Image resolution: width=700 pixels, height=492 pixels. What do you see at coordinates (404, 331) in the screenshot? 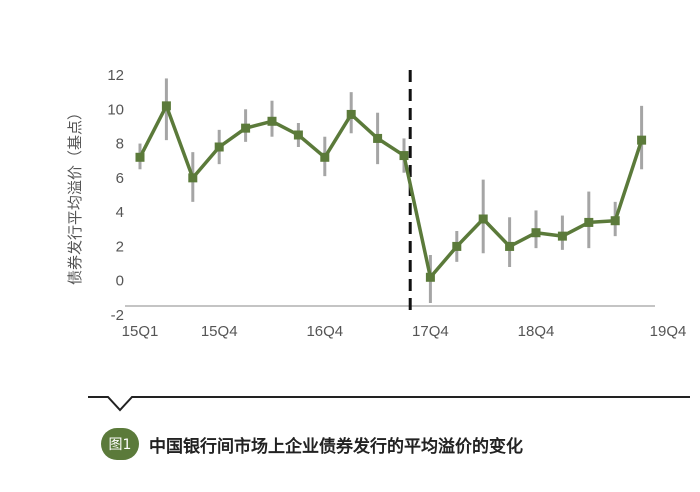
I see `x-axis-ticks: 15Q1 15Q4 16Q4 17Q4 18Q4 19Q4` at bounding box center [404, 331].